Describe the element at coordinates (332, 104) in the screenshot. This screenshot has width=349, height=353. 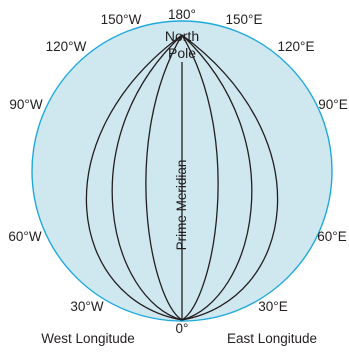
I see `label-90e: 90°E` at that location.